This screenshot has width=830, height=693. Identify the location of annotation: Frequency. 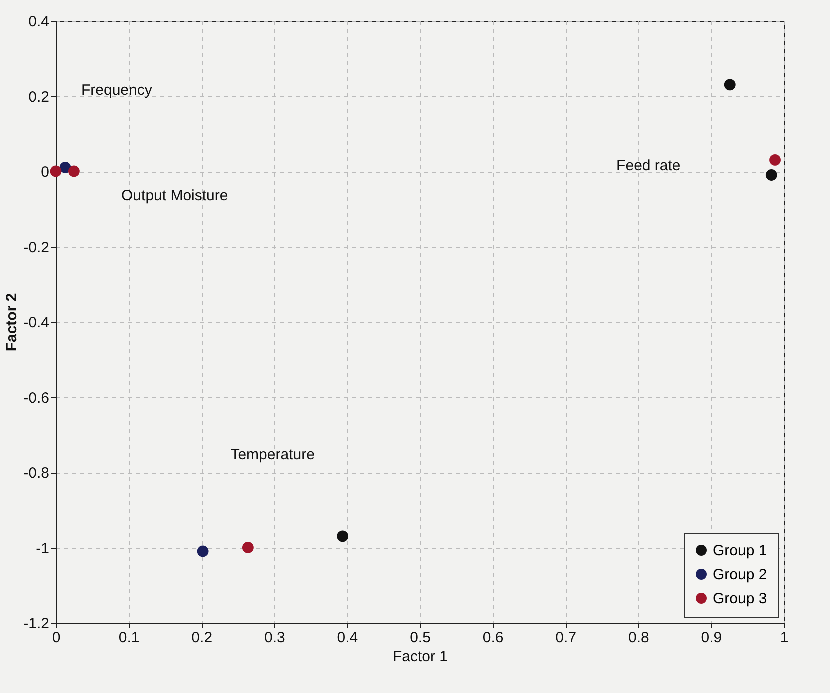
(117, 91).